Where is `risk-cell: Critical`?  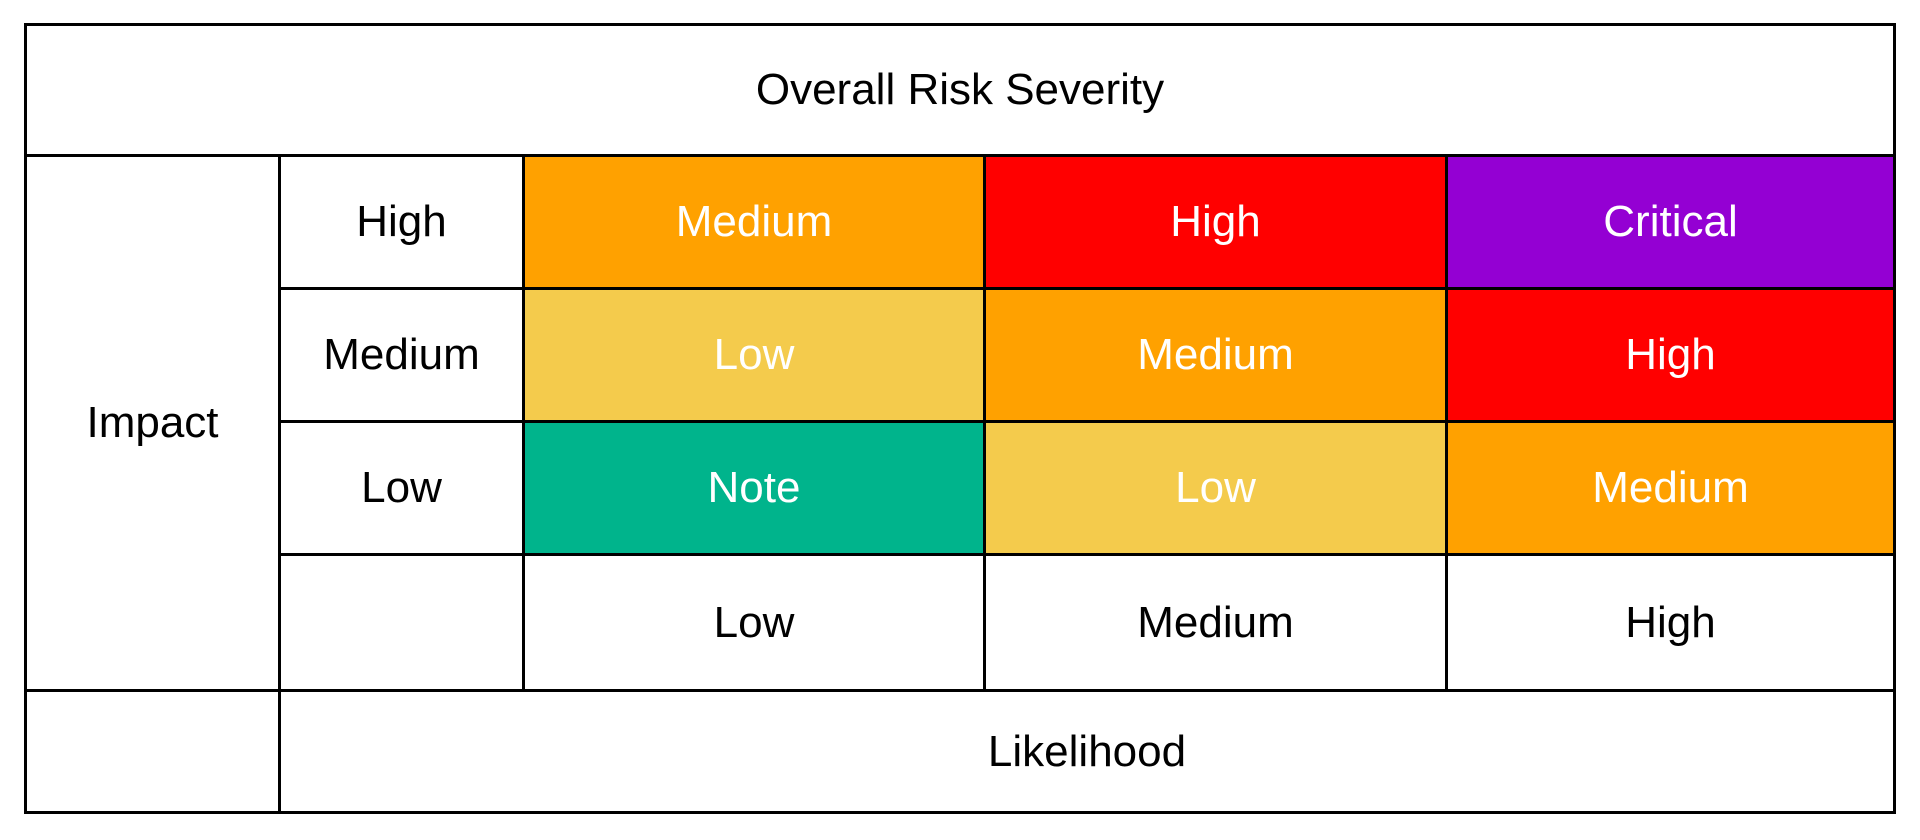 risk-cell: Critical is located at coordinates (1670, 222).